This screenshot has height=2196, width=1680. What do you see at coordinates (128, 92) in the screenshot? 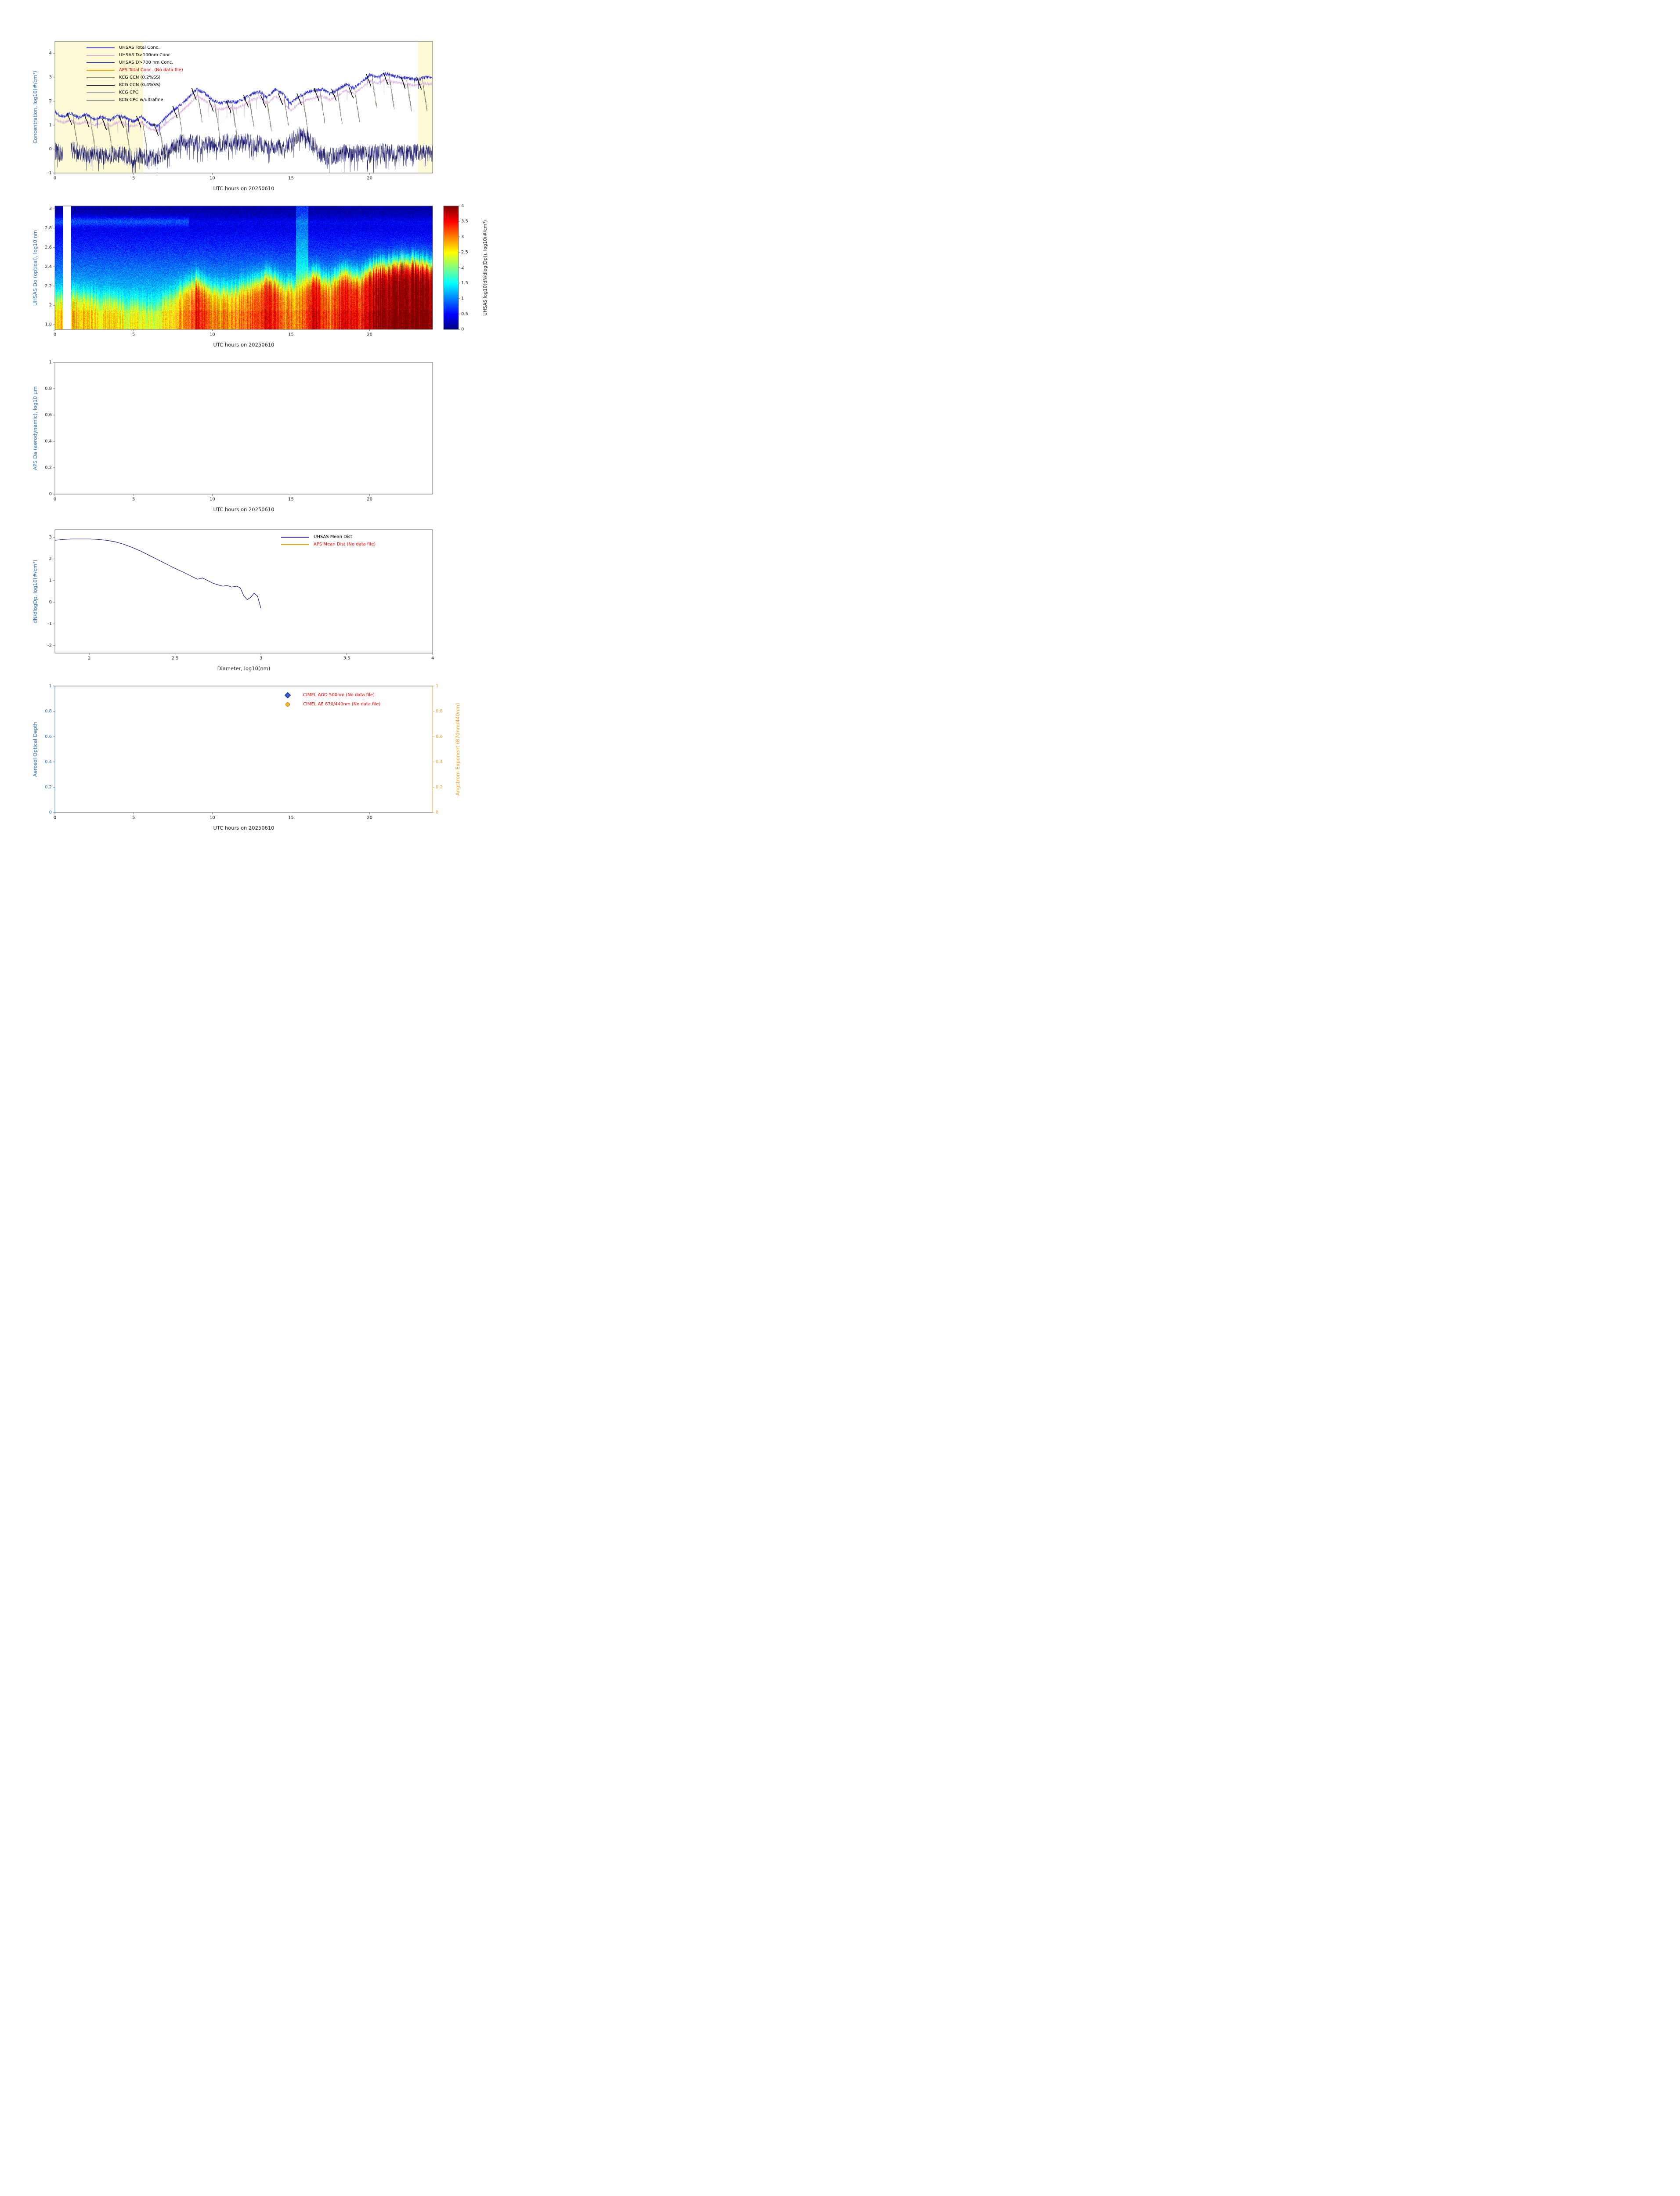
I see `legend-label: KCG CPC` at bounding box center [128, 92].